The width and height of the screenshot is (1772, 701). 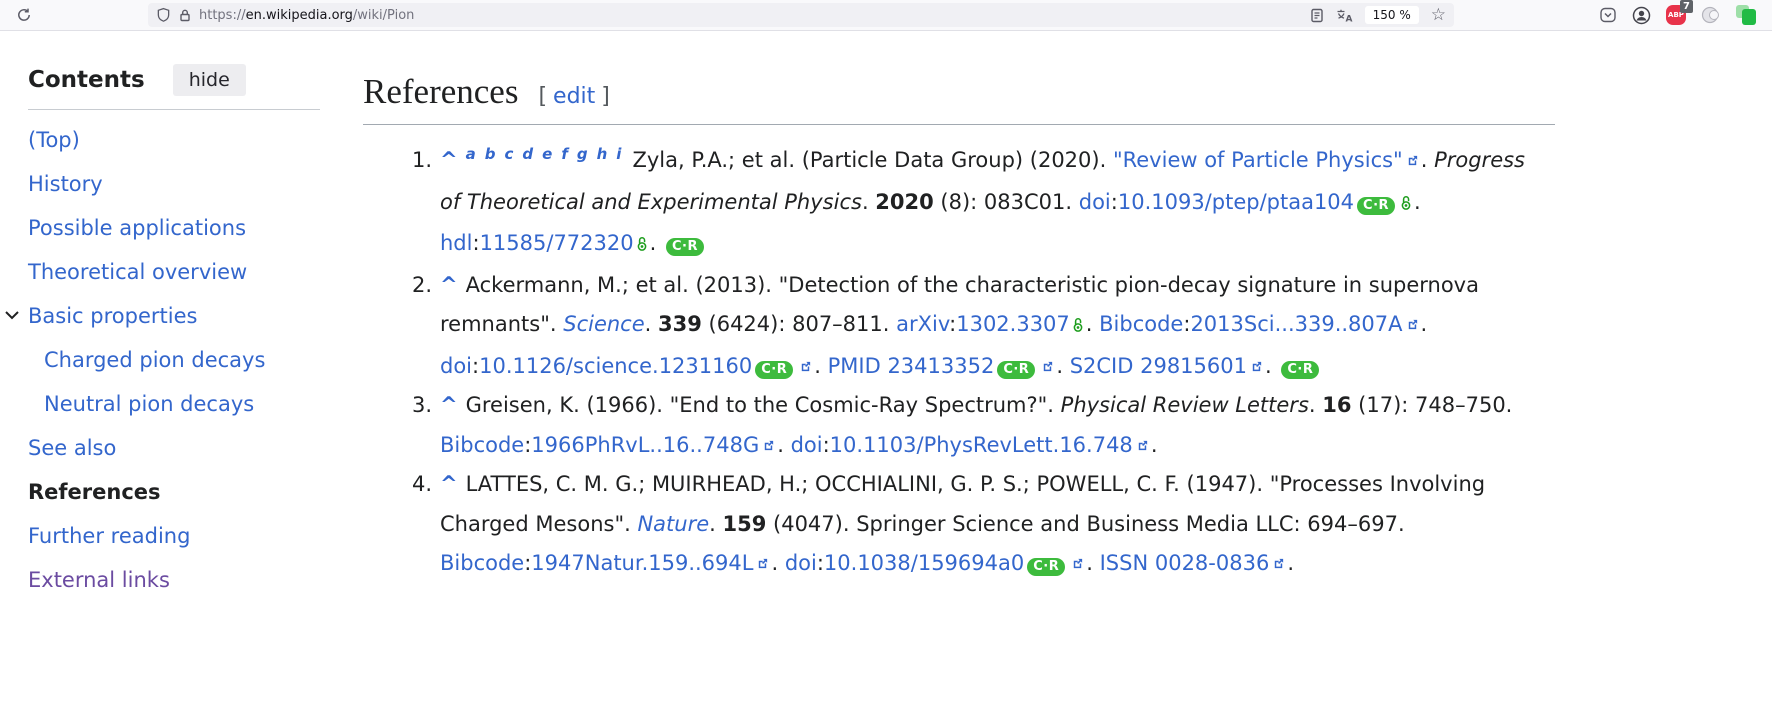 I want to click on toc-item-label: See also, so click(x=72, y=448).